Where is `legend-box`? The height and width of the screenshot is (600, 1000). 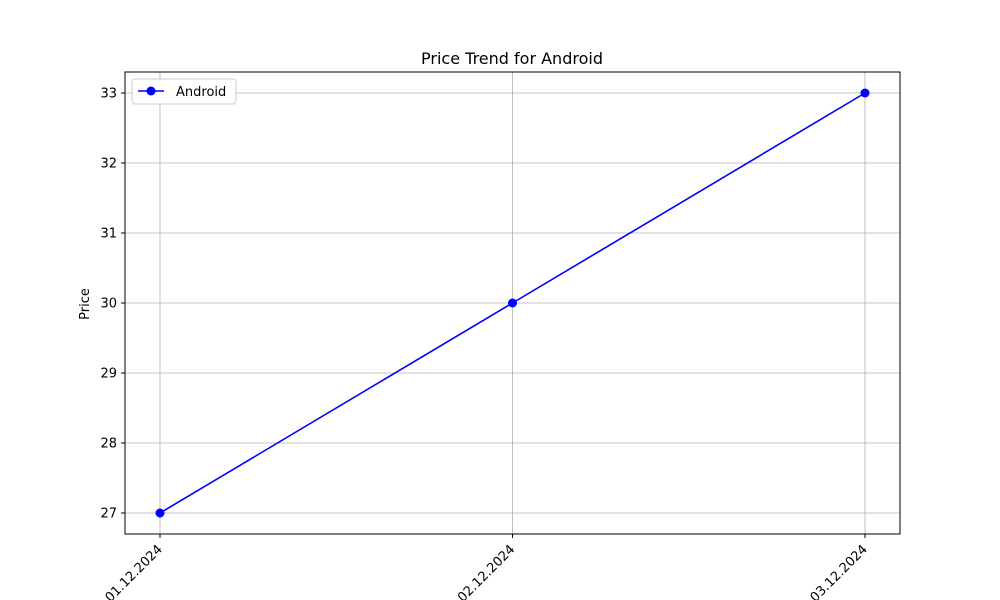
legend-box is located at coordinates (184, 91).